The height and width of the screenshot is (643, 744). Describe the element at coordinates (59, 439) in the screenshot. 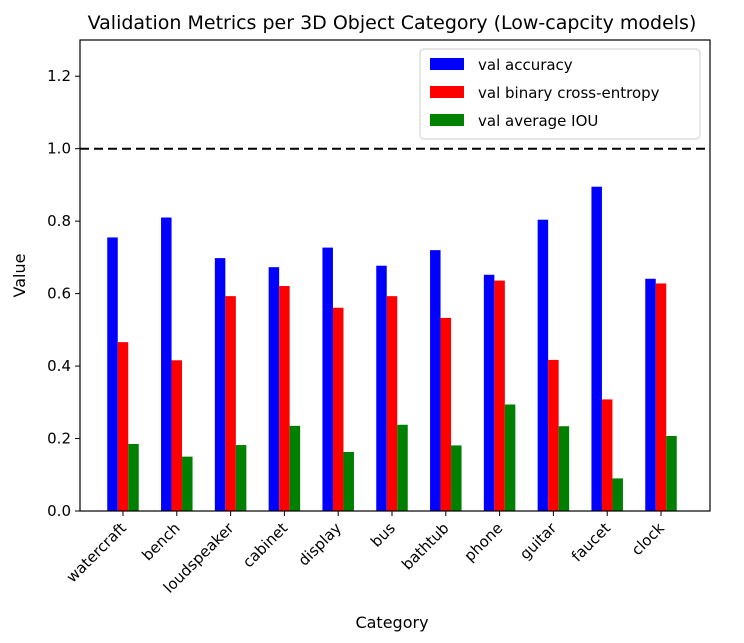

I see `y-tick-label: 0.2` at that location.